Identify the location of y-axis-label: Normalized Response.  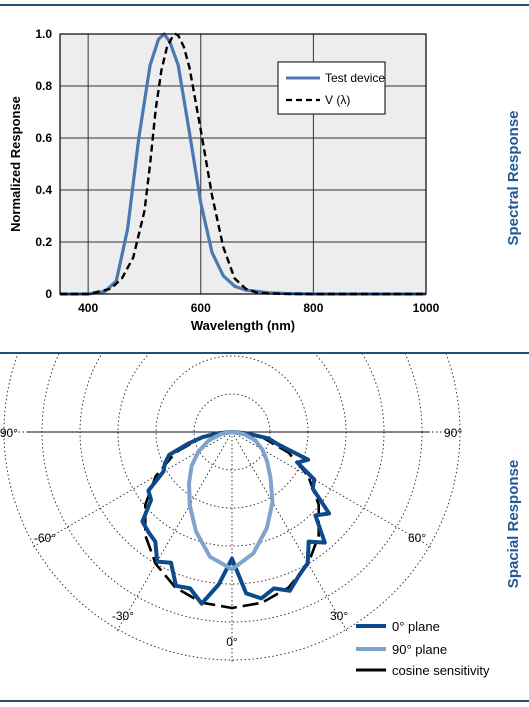
(15, 164).